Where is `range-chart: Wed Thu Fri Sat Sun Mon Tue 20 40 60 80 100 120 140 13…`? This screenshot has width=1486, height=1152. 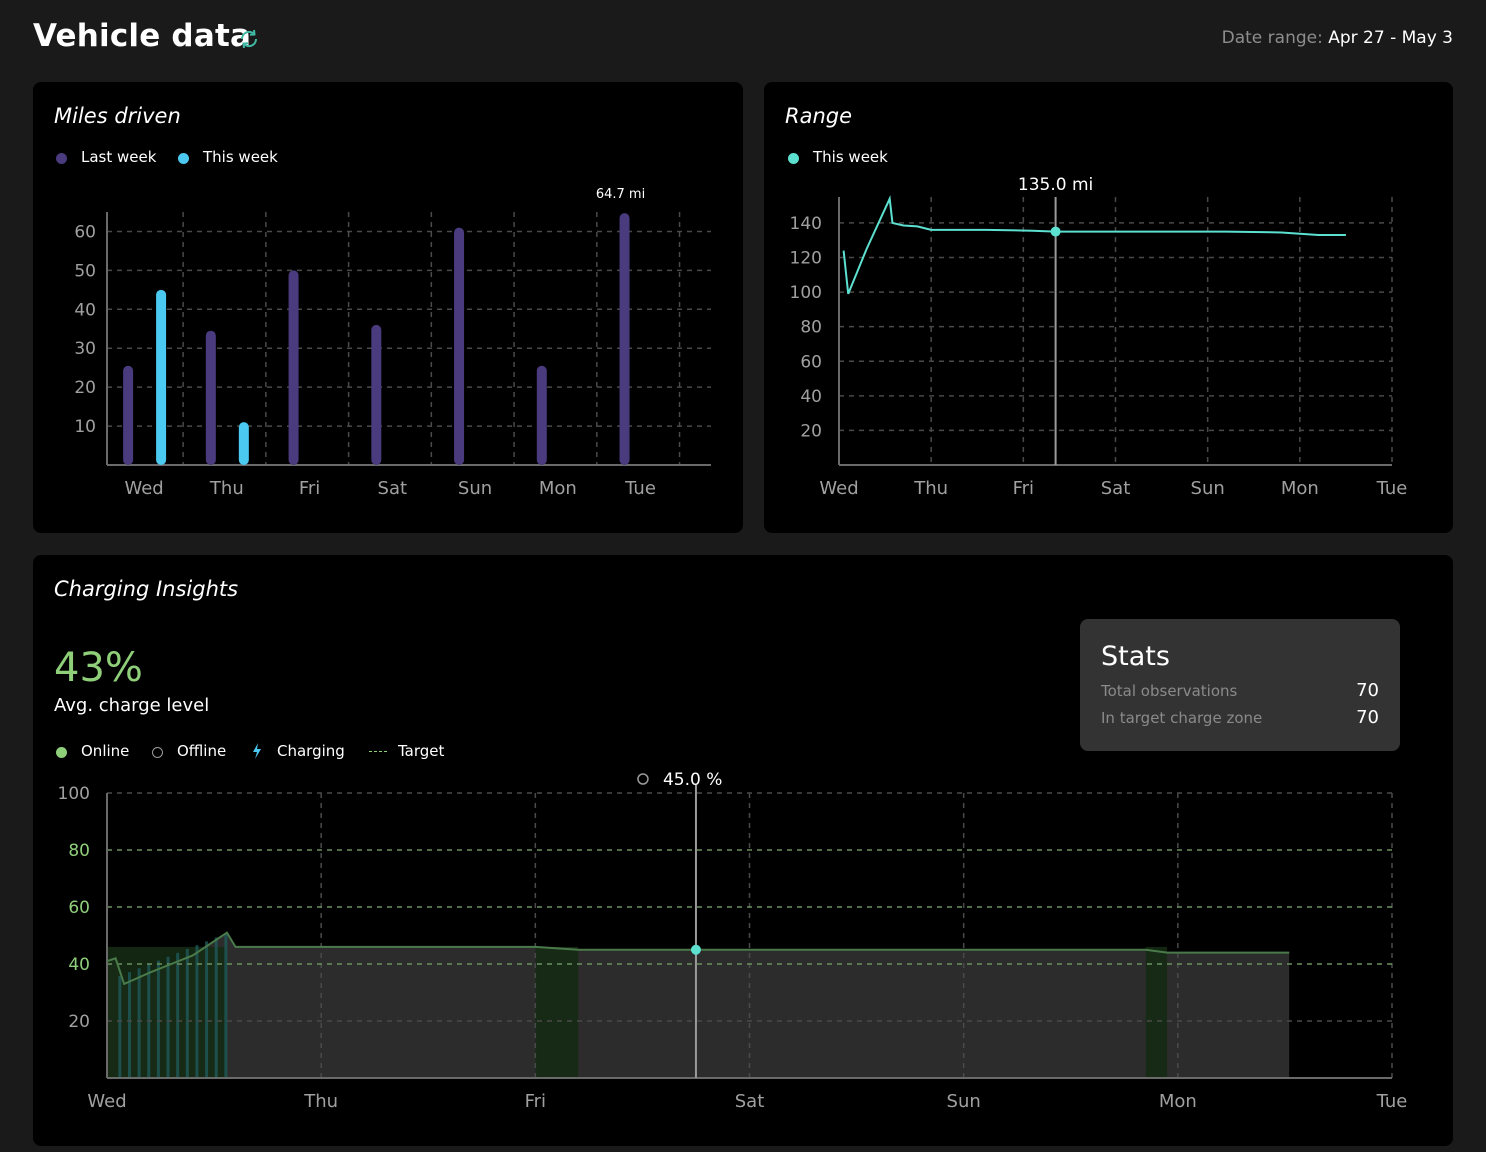
range-chart: Wed Thu Fri Sat Sun Mon Tue 20 40 60 80 100 120 140 13… is located at coordinates (1099, 337).